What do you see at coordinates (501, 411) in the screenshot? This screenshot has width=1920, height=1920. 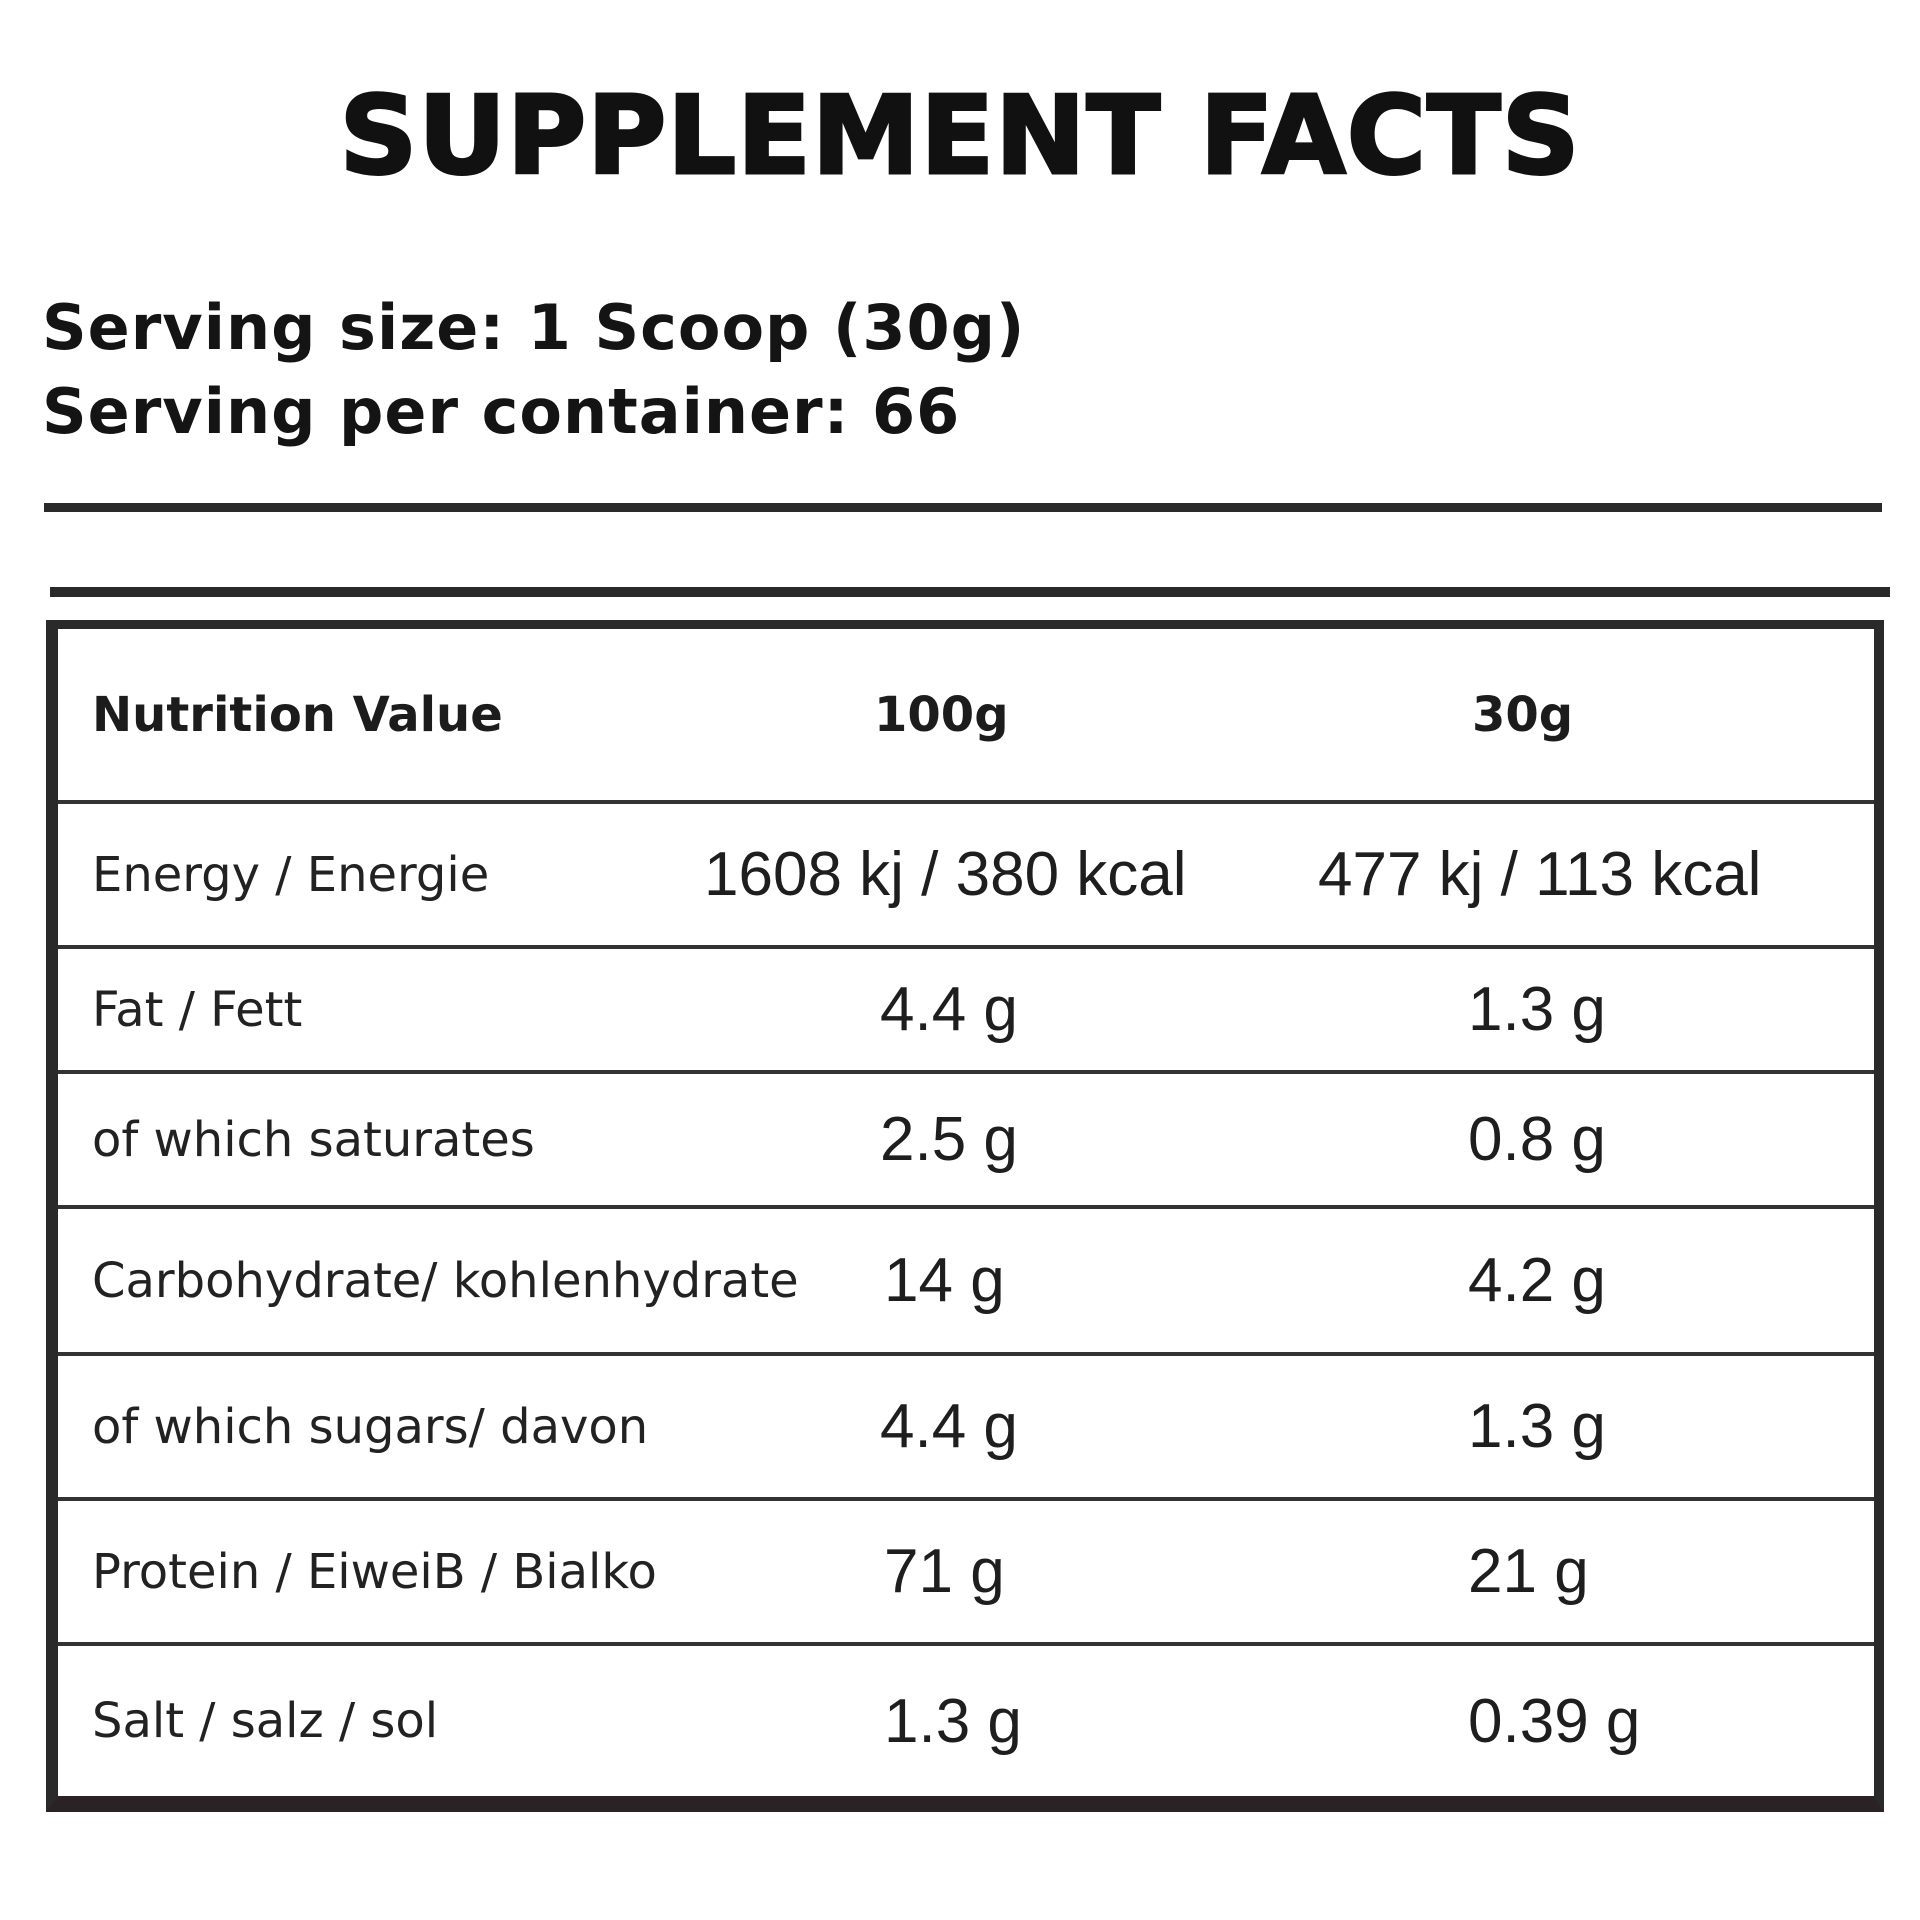 I see `servings-per-container: Serving per container: 66` at bounding box center [501, 411].